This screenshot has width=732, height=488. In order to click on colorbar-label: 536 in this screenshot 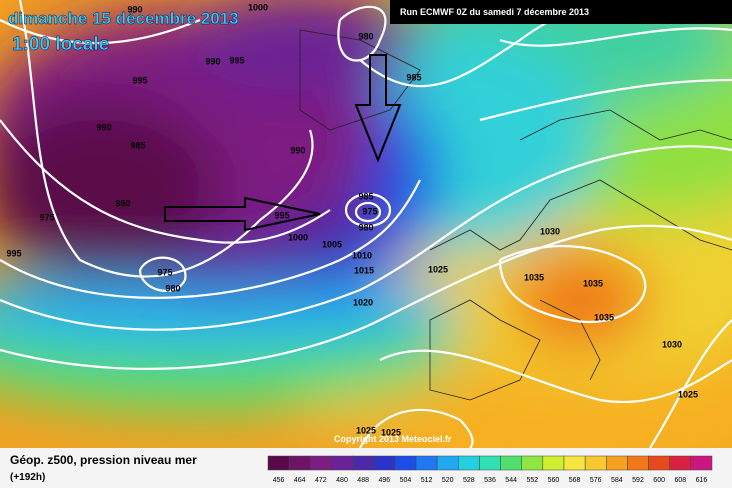, I will do `click(490, 480)`.